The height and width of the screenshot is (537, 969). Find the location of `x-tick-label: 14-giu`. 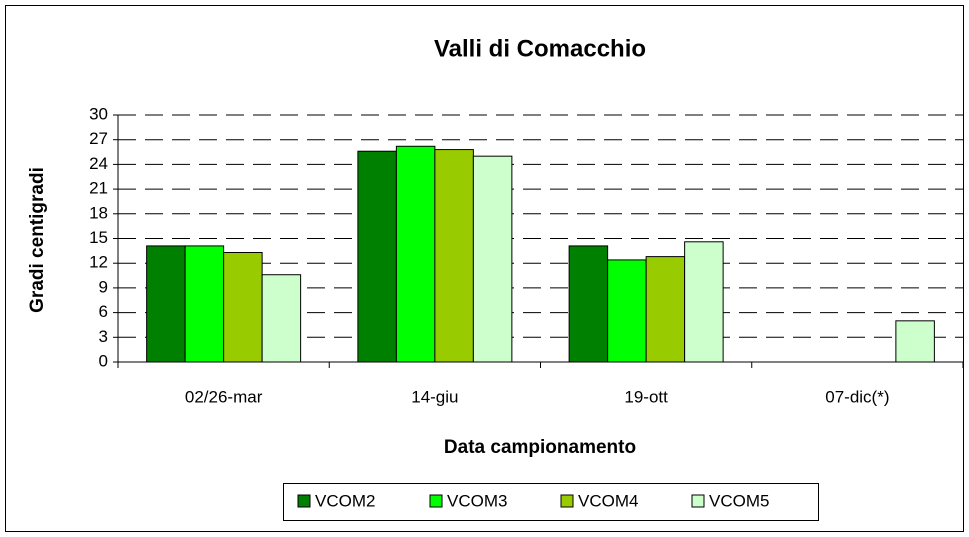

x-tick-label: 14-giu is located at coordinates (434, 396).